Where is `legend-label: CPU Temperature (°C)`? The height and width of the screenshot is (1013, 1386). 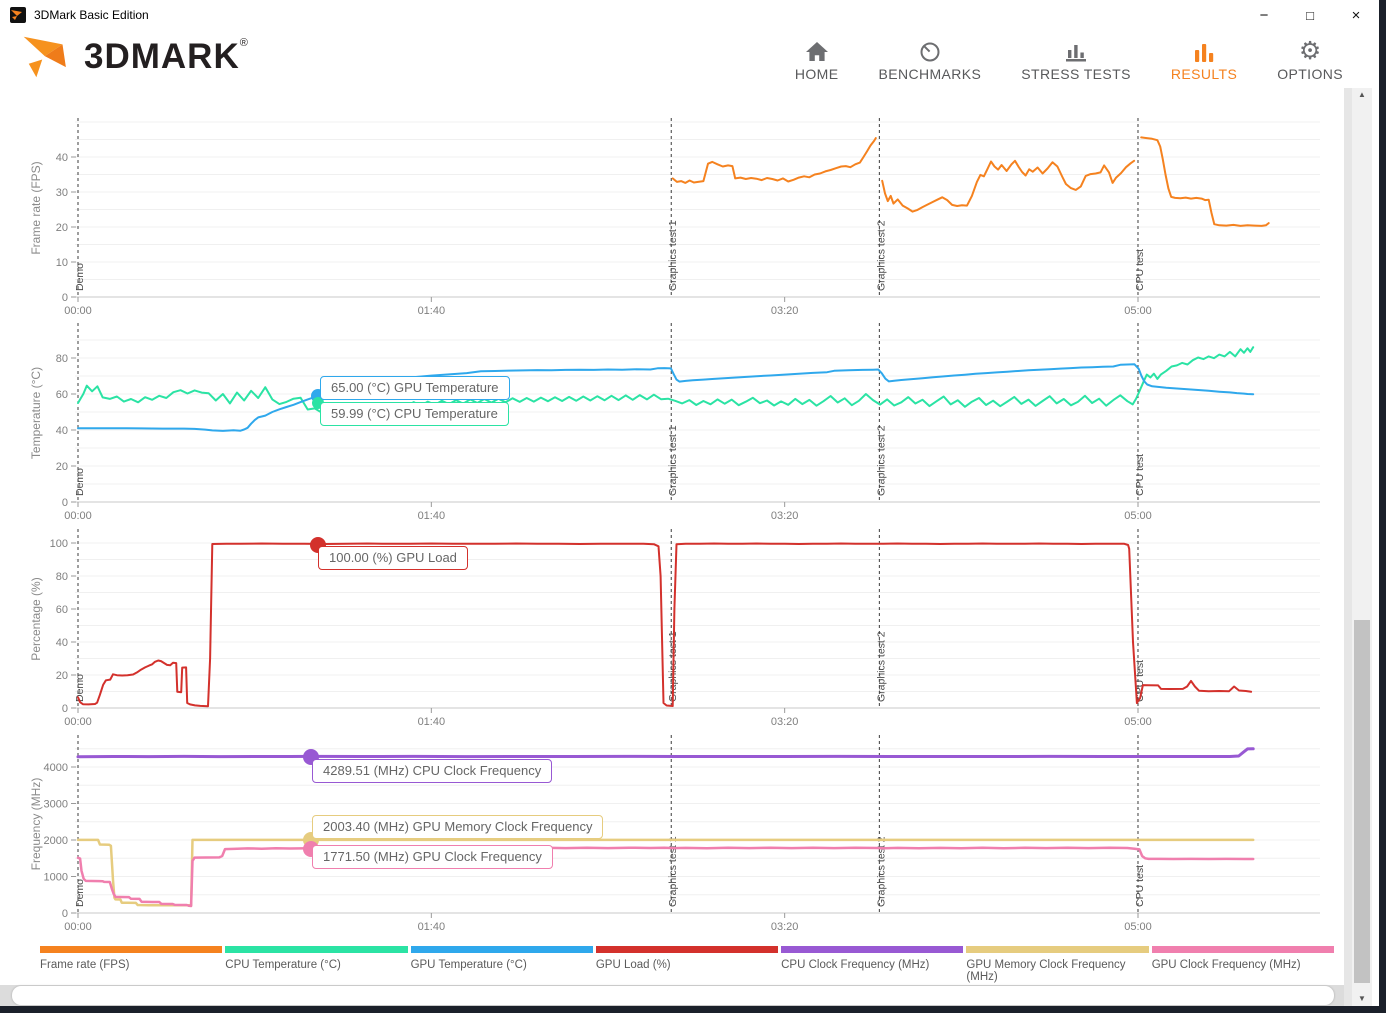 legend-label: CPU Temperature (°C) is located at coordinates (283, 965).